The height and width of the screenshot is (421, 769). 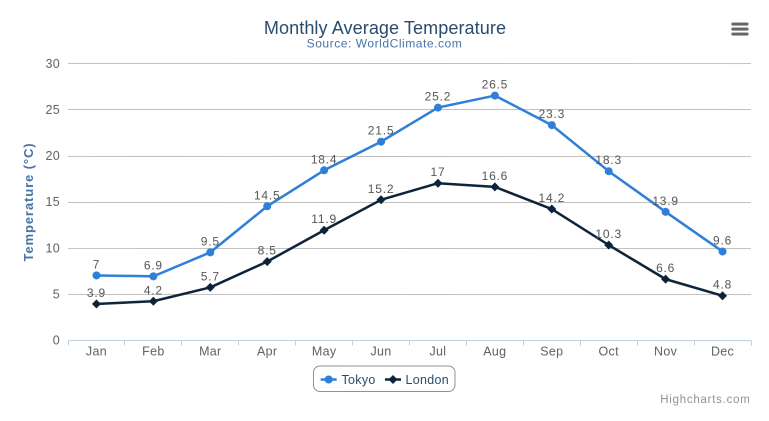 I want to click on svg-text: 5.7, so click(x=210, y=276).